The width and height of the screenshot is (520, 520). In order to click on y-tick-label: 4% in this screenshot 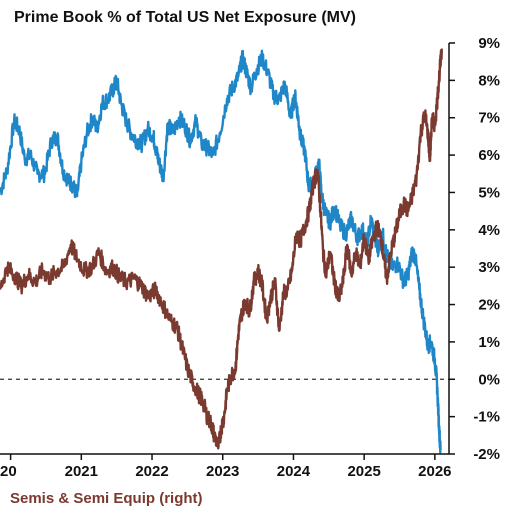, I will do `click(489, 230)`.